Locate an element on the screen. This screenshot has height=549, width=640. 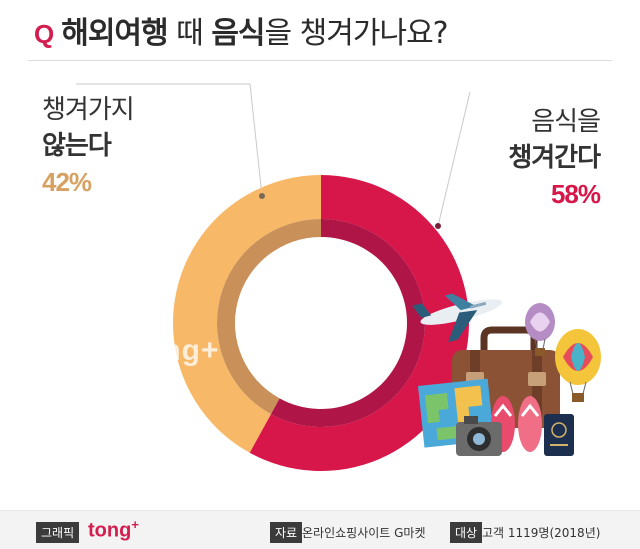
passport-icon is located at coordinates (559, 435).